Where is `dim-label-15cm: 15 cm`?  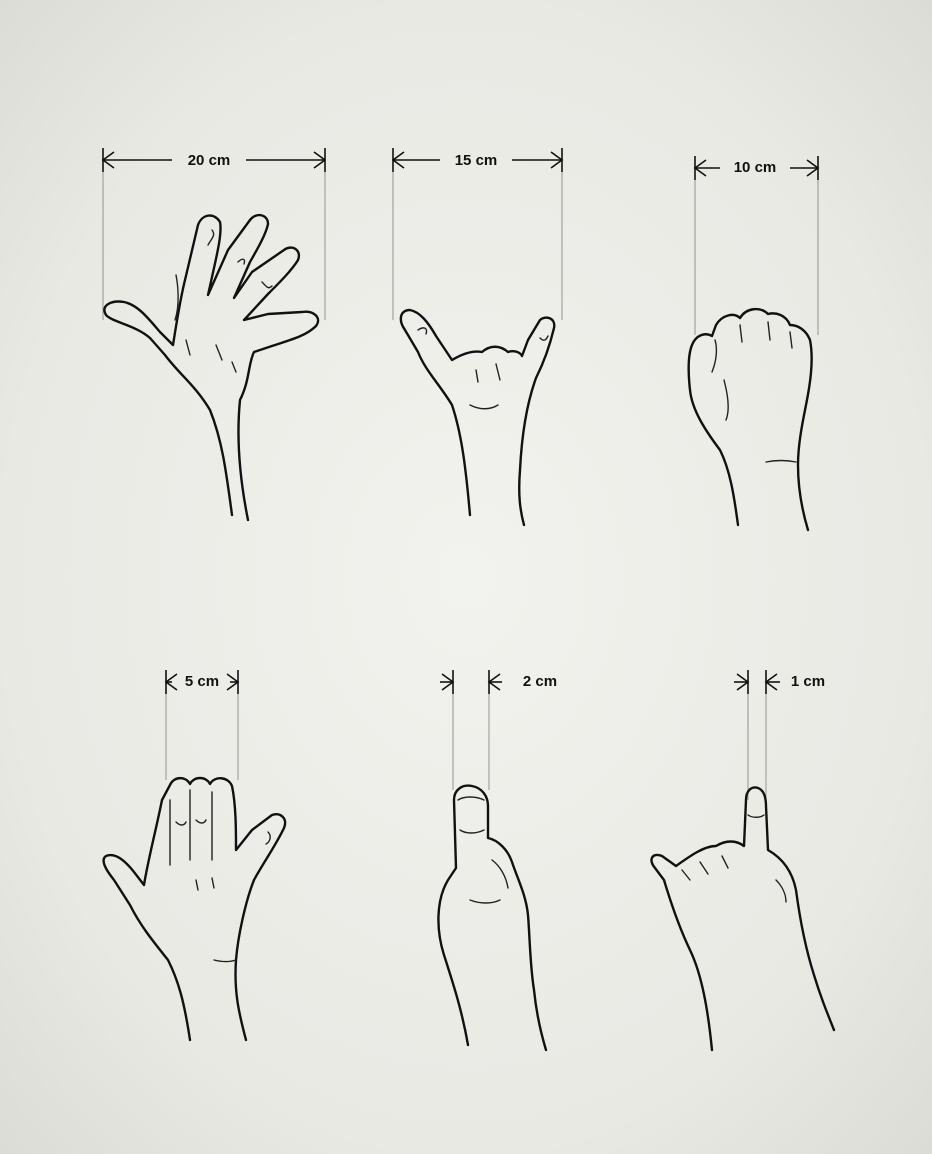 dim-label-15cm: 15 cm is located at coordinates (476, 160).